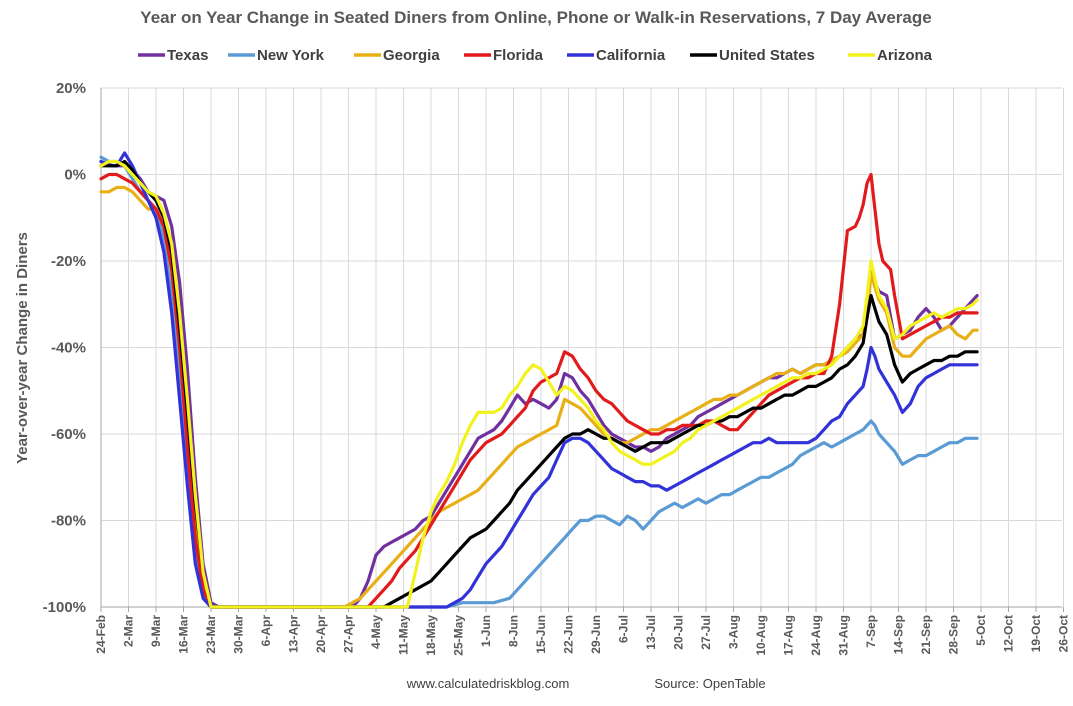 The image size is (1073, 706). I want to click on x-tick-label: 25-May, so click(459, 635).